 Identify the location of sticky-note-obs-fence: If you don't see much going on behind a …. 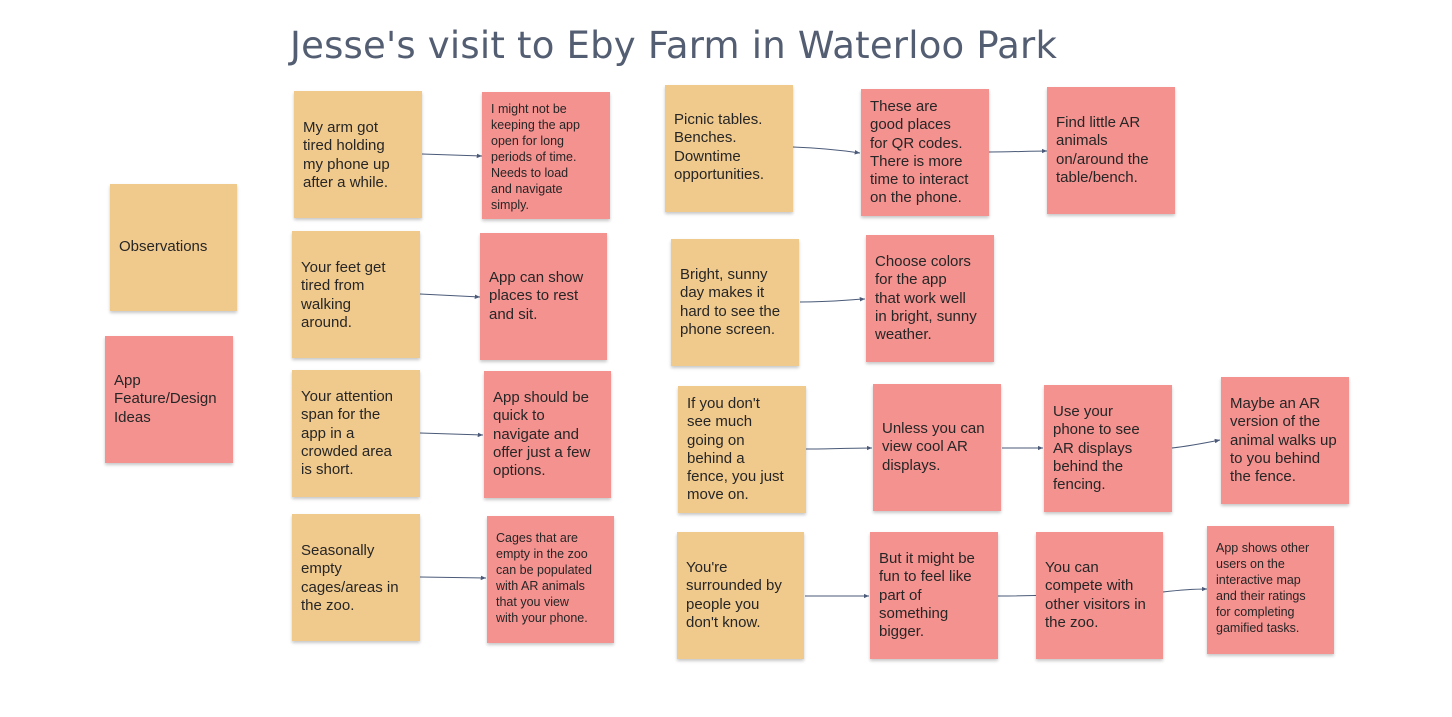
(742, 449).